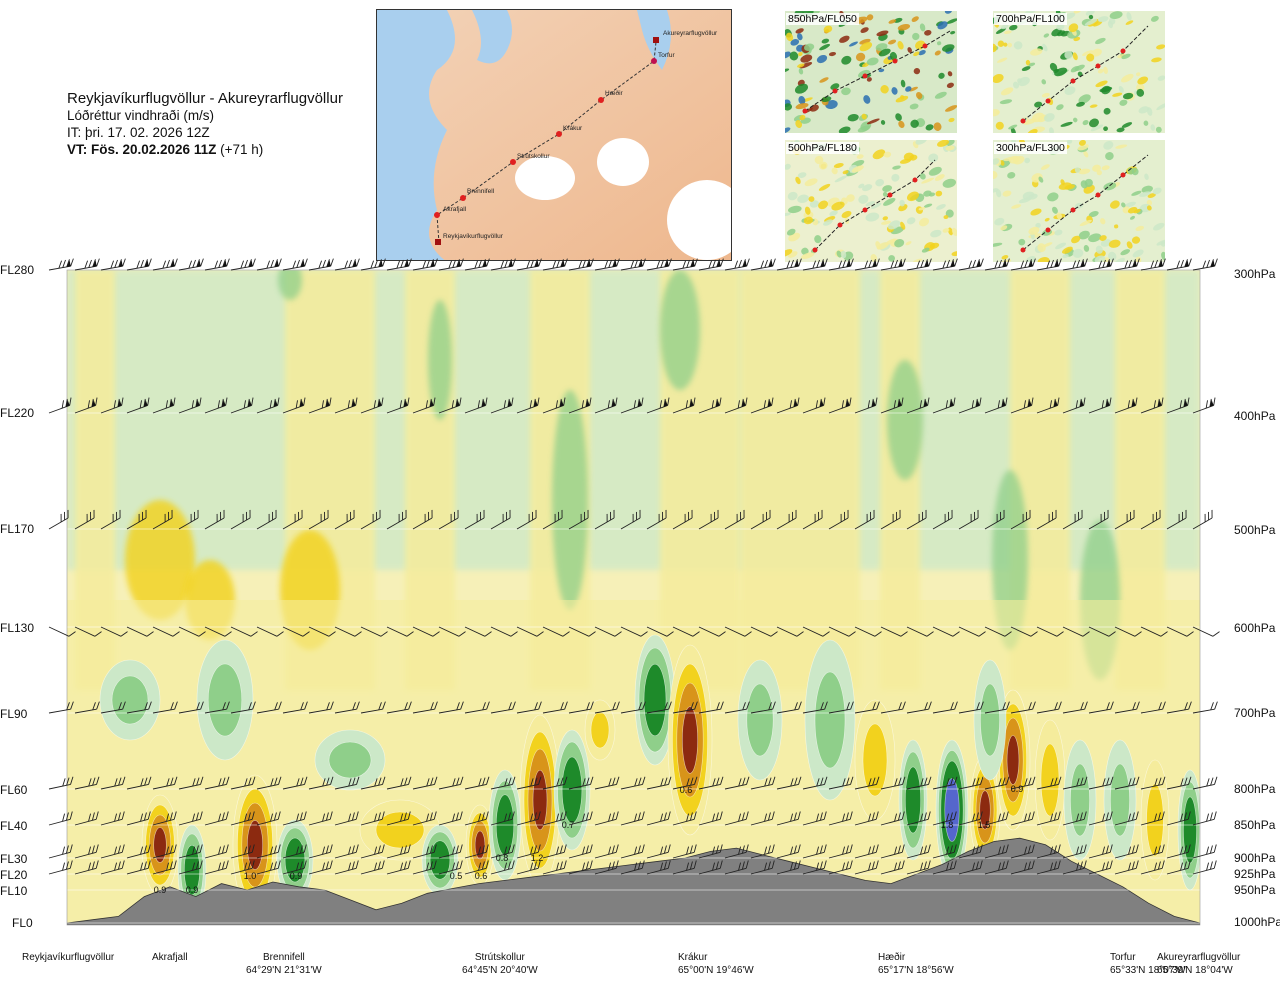 This screenshot has height=981, width=1280. I want to click on y-tick-800hpa: 800hPa, so click(1255, 789).